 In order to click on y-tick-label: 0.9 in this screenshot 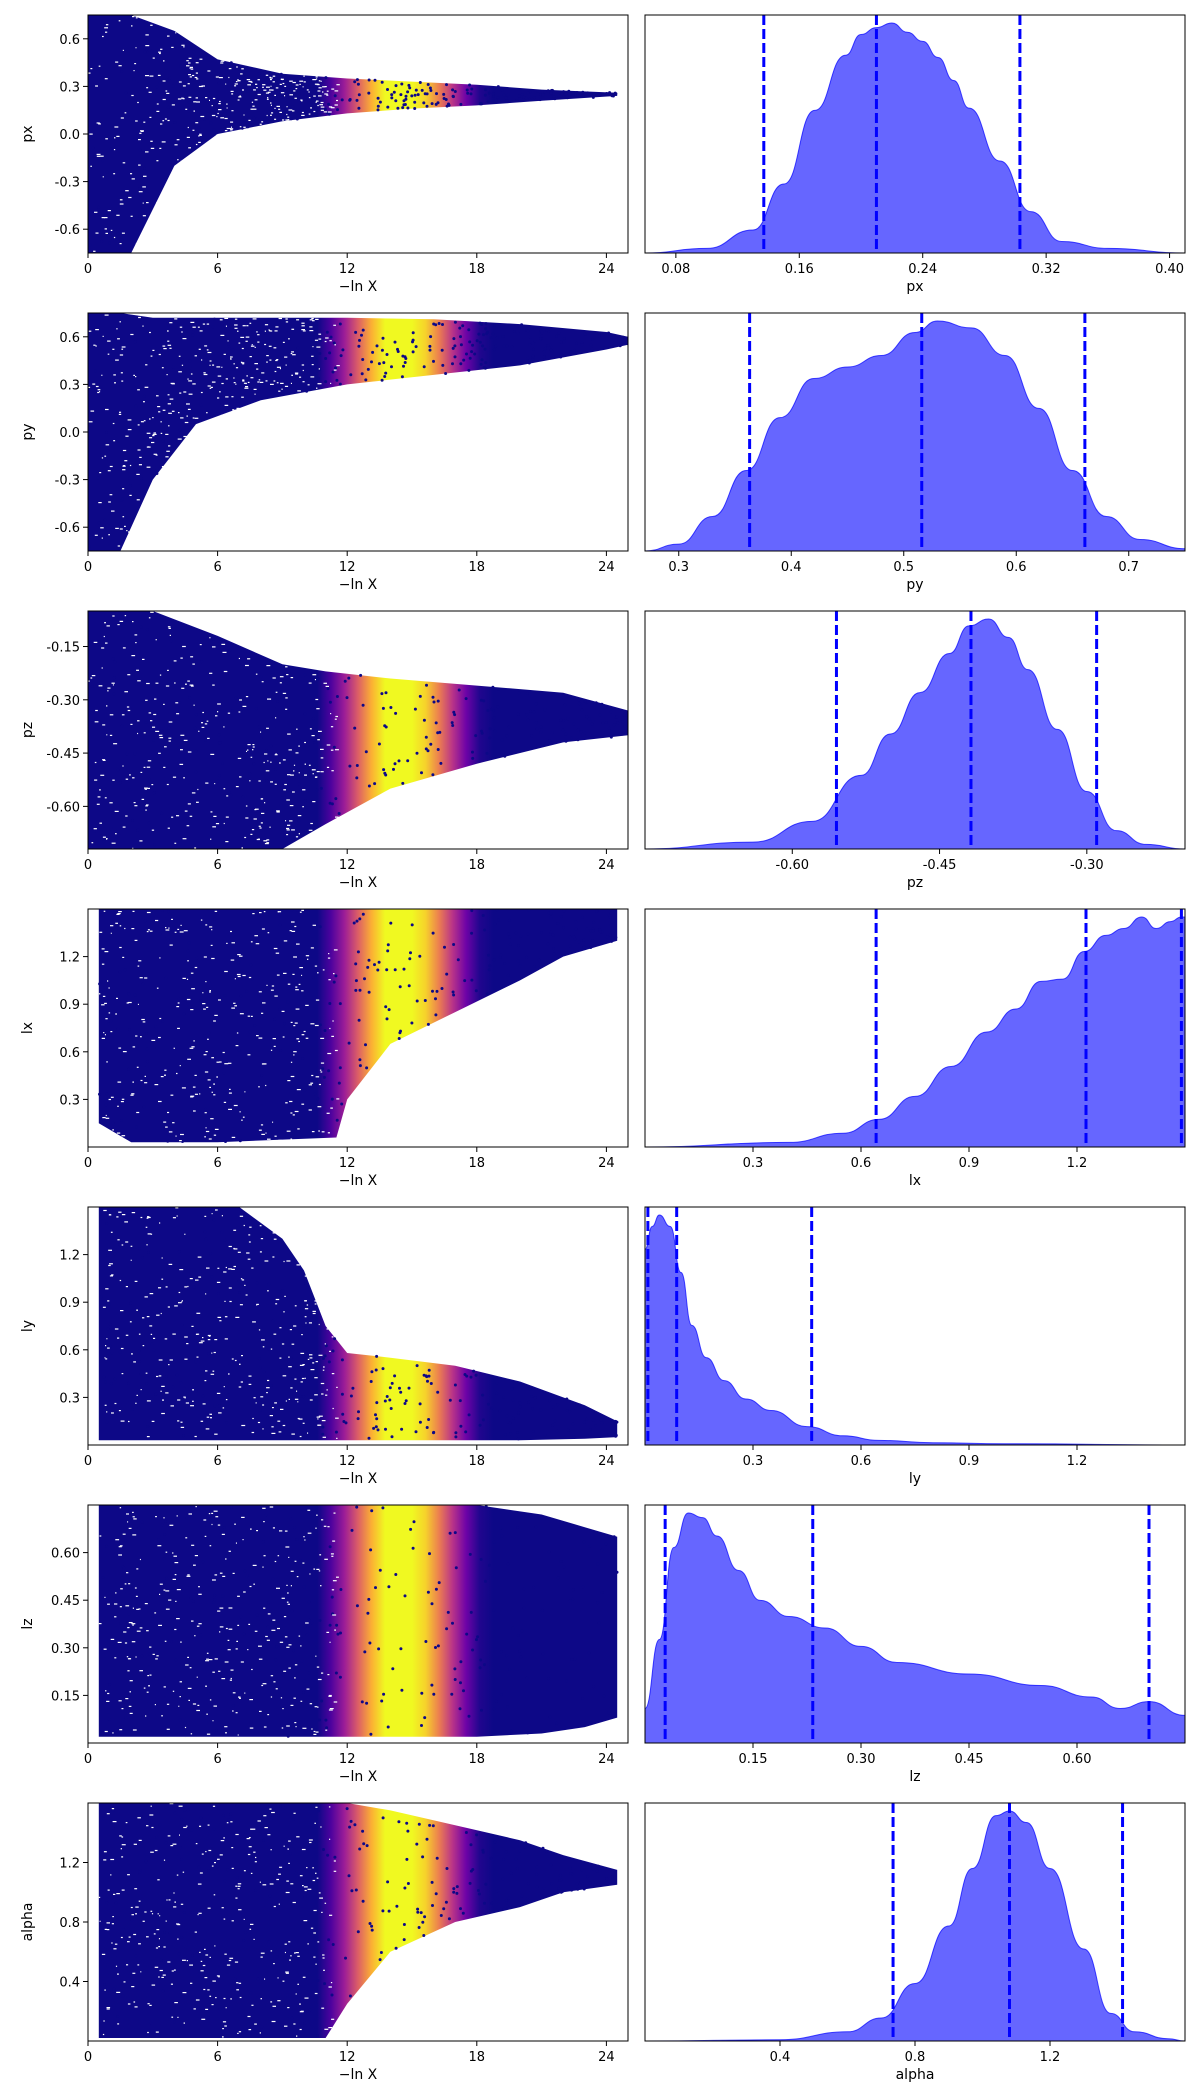, I will do `click(69, 1005)`.